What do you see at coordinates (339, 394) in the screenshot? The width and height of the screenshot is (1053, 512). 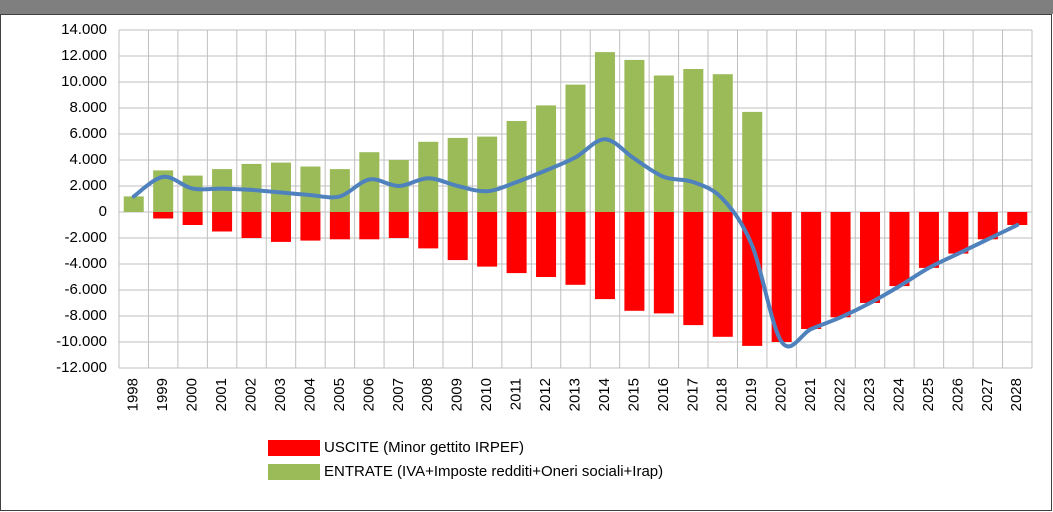 I see `x-tick-label: 2005` at bounding box center [339, 394].